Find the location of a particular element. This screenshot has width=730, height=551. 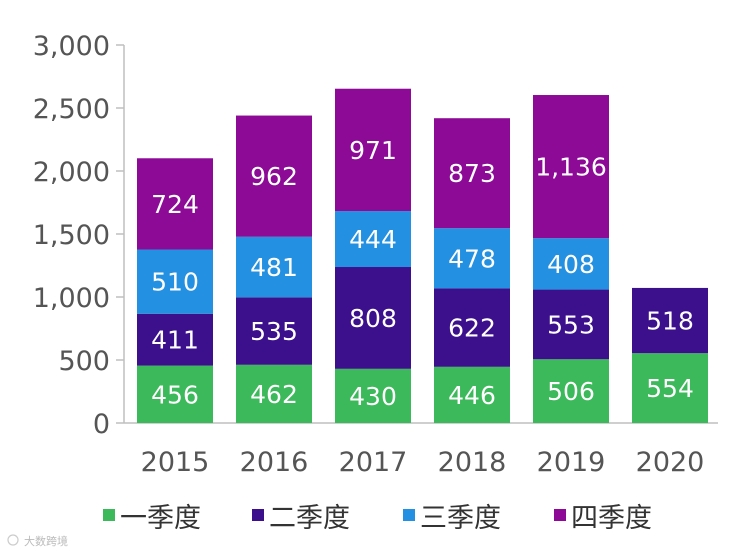

data-label-2018-q2: 622 is located at coordinates (472, 328).